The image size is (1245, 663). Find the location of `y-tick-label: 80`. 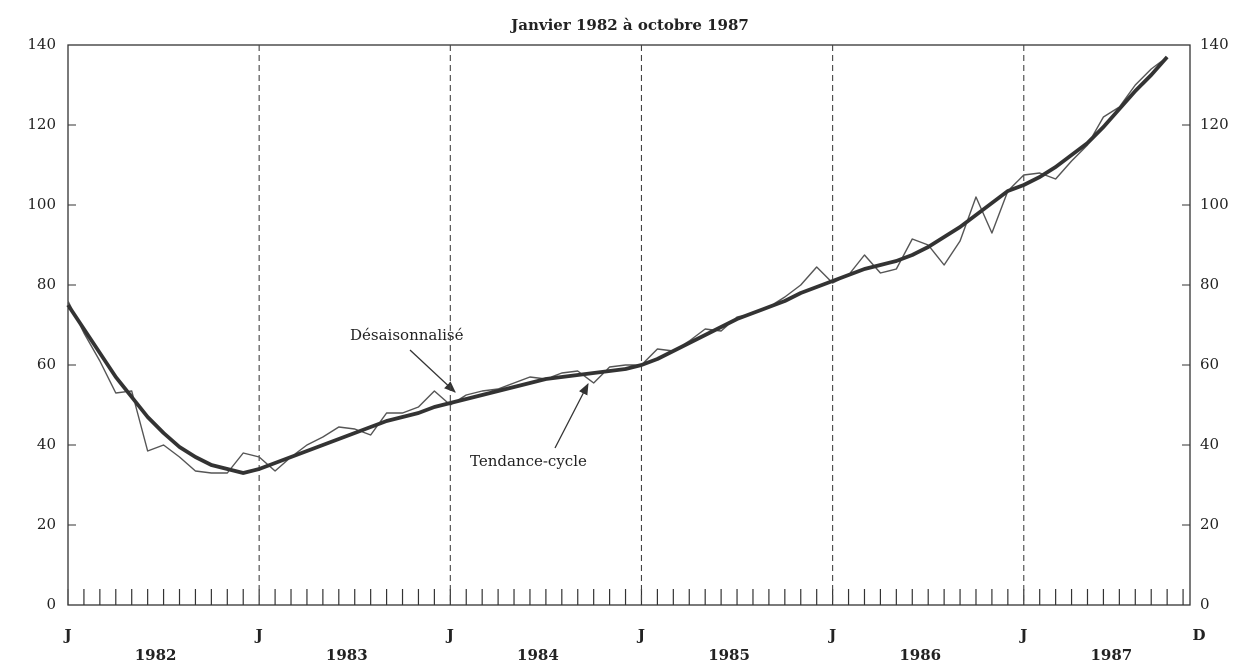

y-tick-label: 80 is located at coordinates (46, 284).